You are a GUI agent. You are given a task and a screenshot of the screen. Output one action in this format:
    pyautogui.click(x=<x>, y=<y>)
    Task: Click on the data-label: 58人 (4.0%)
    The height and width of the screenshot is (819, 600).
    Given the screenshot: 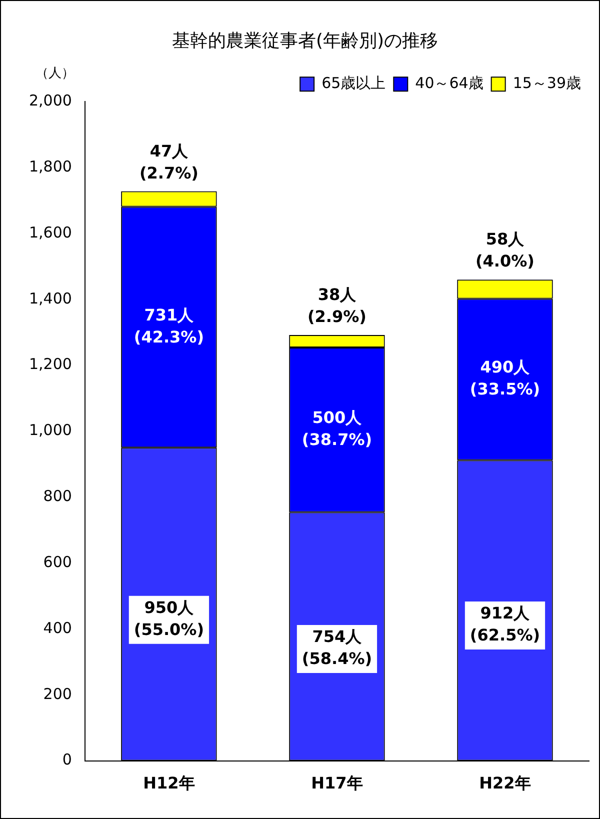 What is the action you would take?
    pyautogui.click(x=504, y=250)
    